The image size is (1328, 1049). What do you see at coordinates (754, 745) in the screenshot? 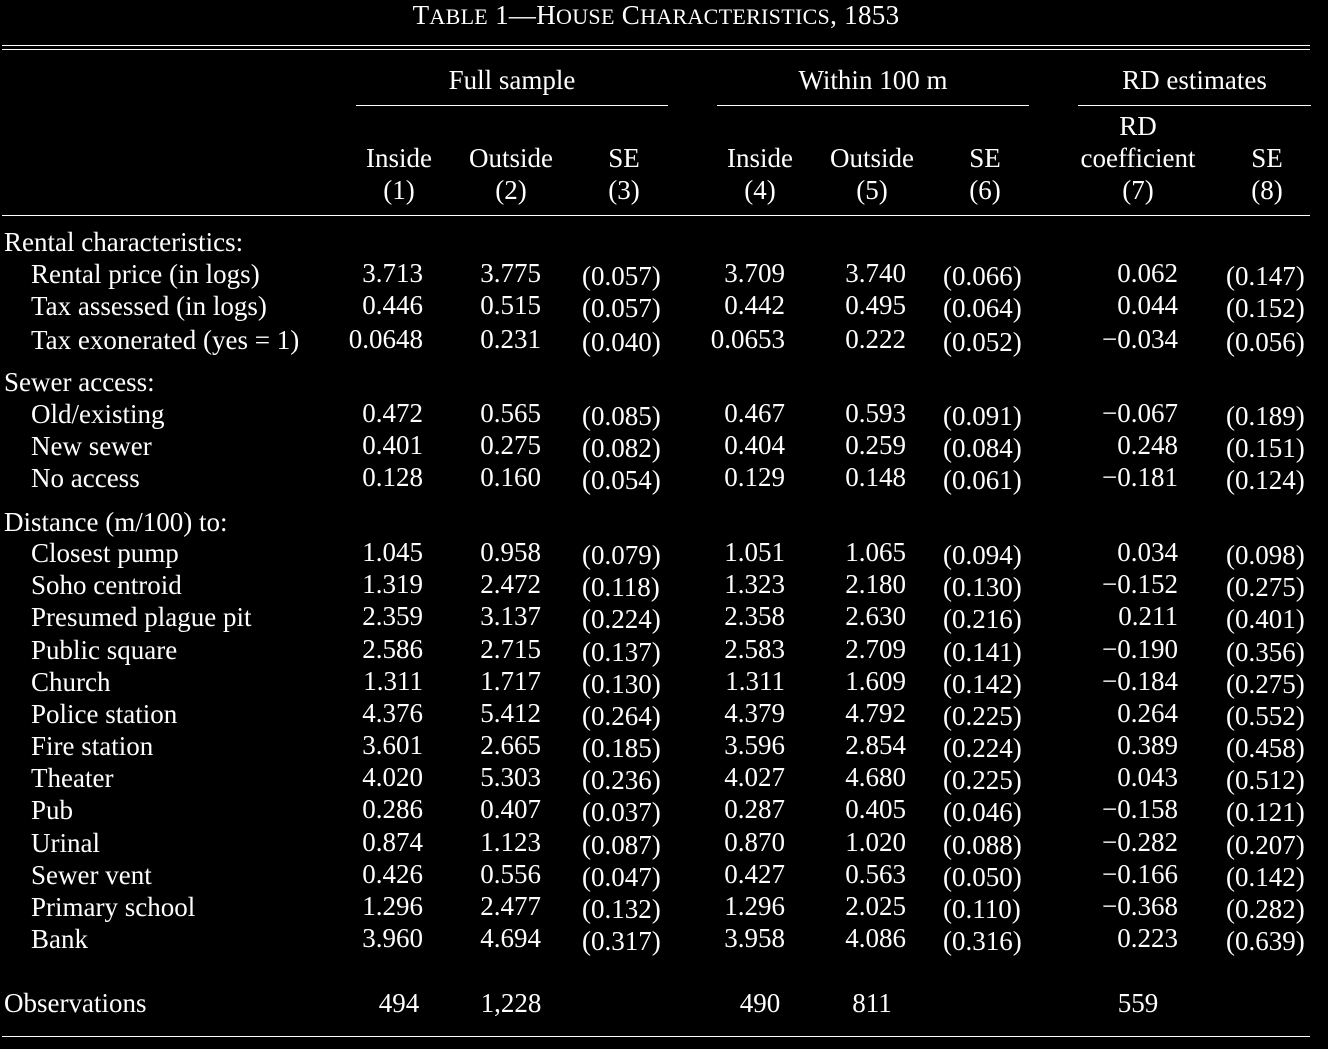
I see `table-cell: 3.596` at bounding box center [754, 745].